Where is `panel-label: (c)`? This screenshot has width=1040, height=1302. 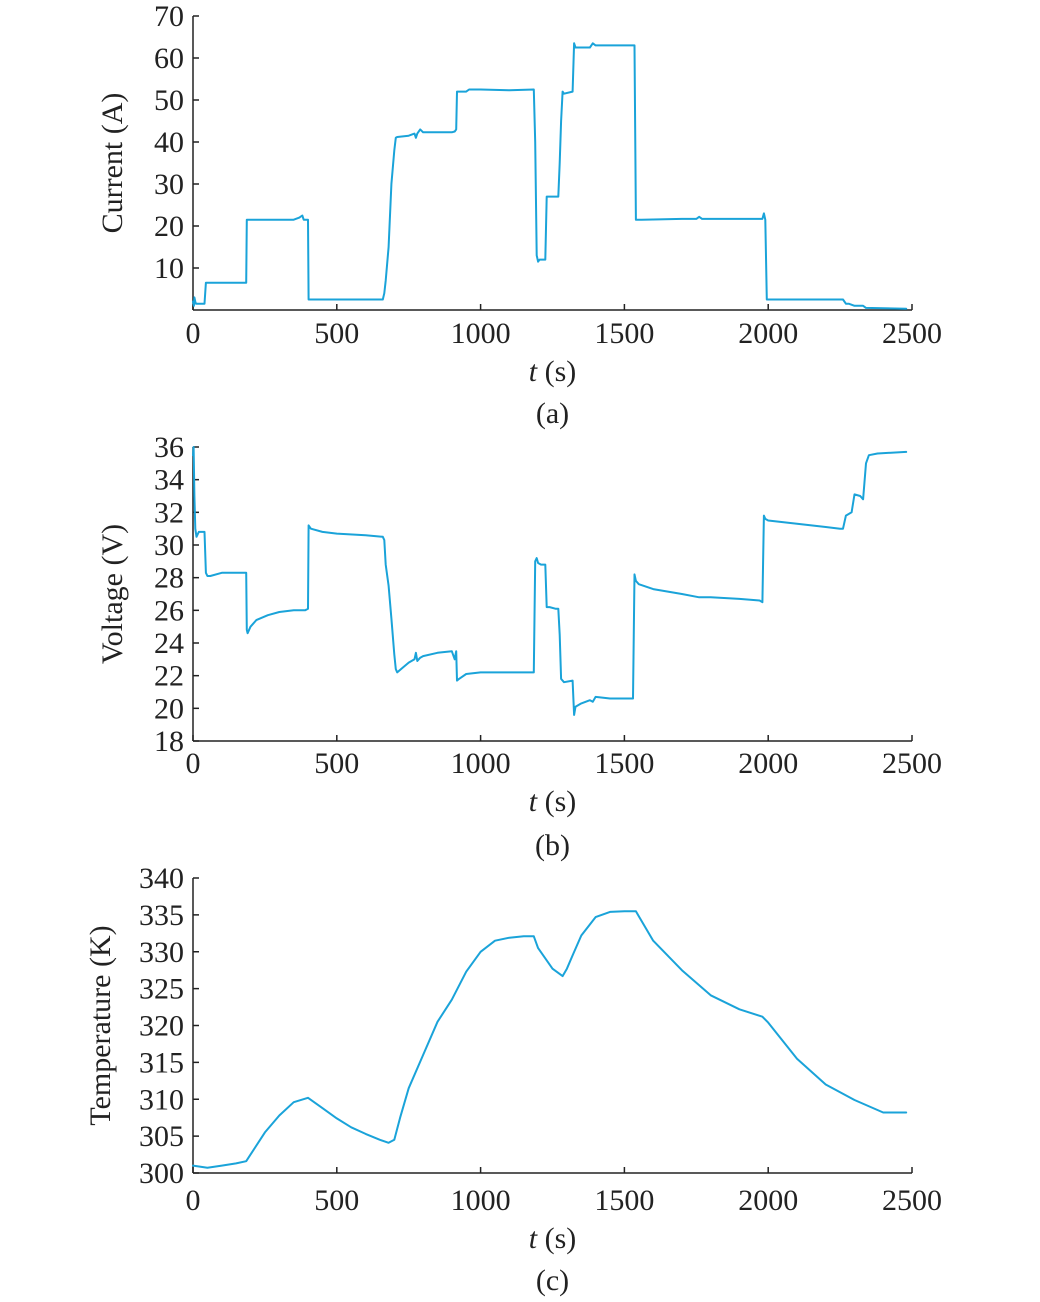
panel-label: (c) is located at coordinates (552, 1280).